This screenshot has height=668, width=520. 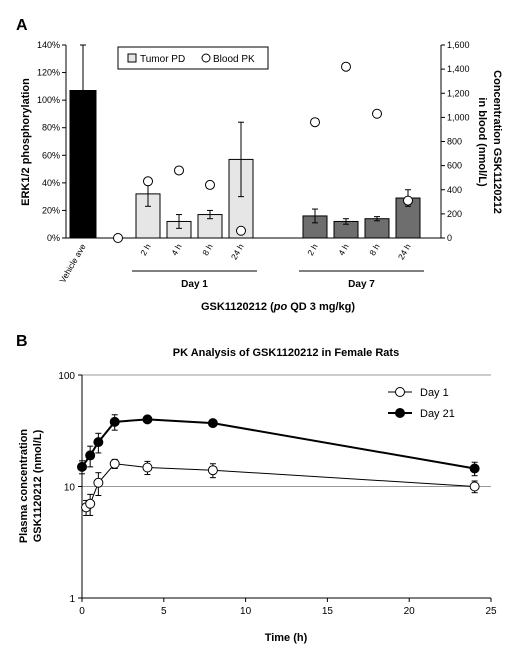 What do you see at coordinates (454, 214) in the screenshot?
I see `panel-a-right-tick-label: 200` at bounding box center [454, 214].